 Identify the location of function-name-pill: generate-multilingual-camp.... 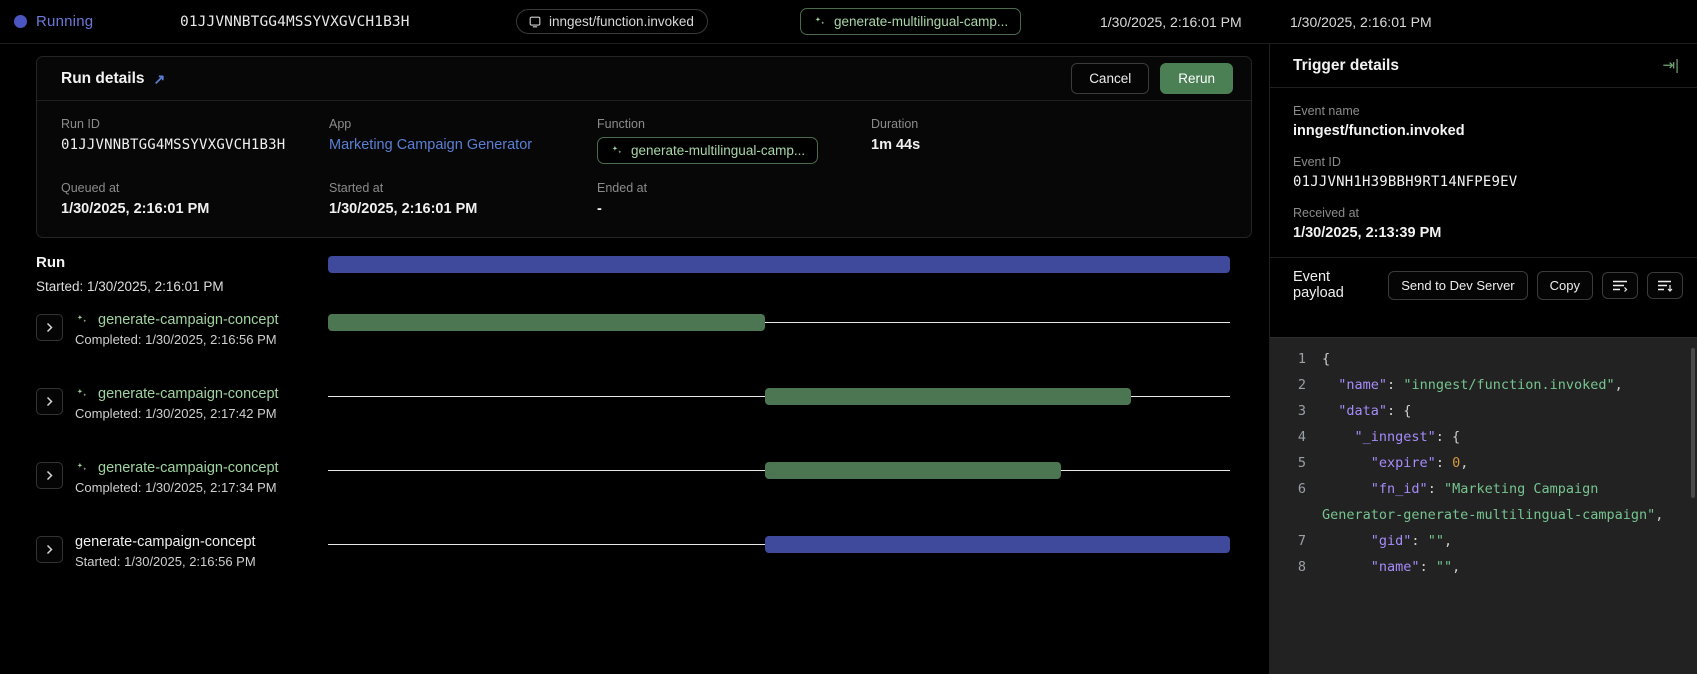
(911, 21).